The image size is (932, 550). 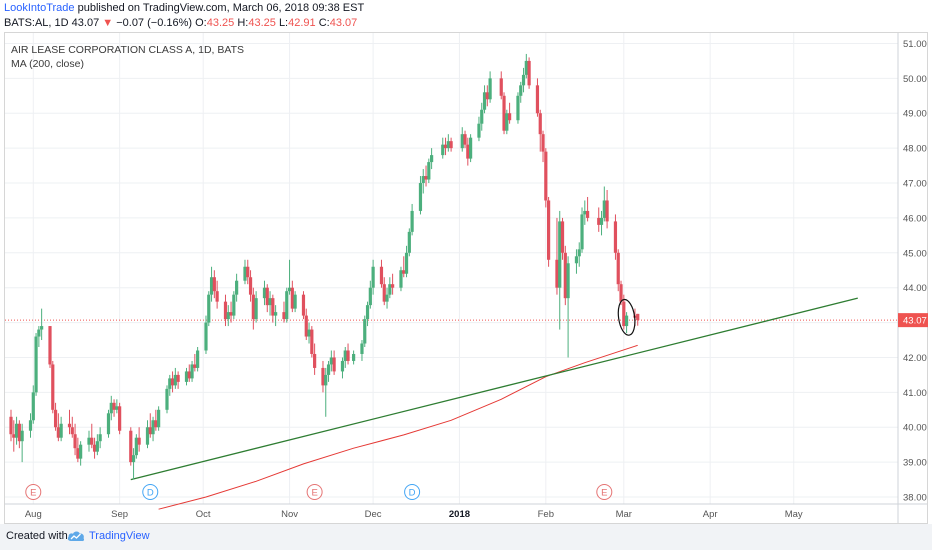 I want to click on publisher-link: LookIntoTrade, so click(x=39, y=8).